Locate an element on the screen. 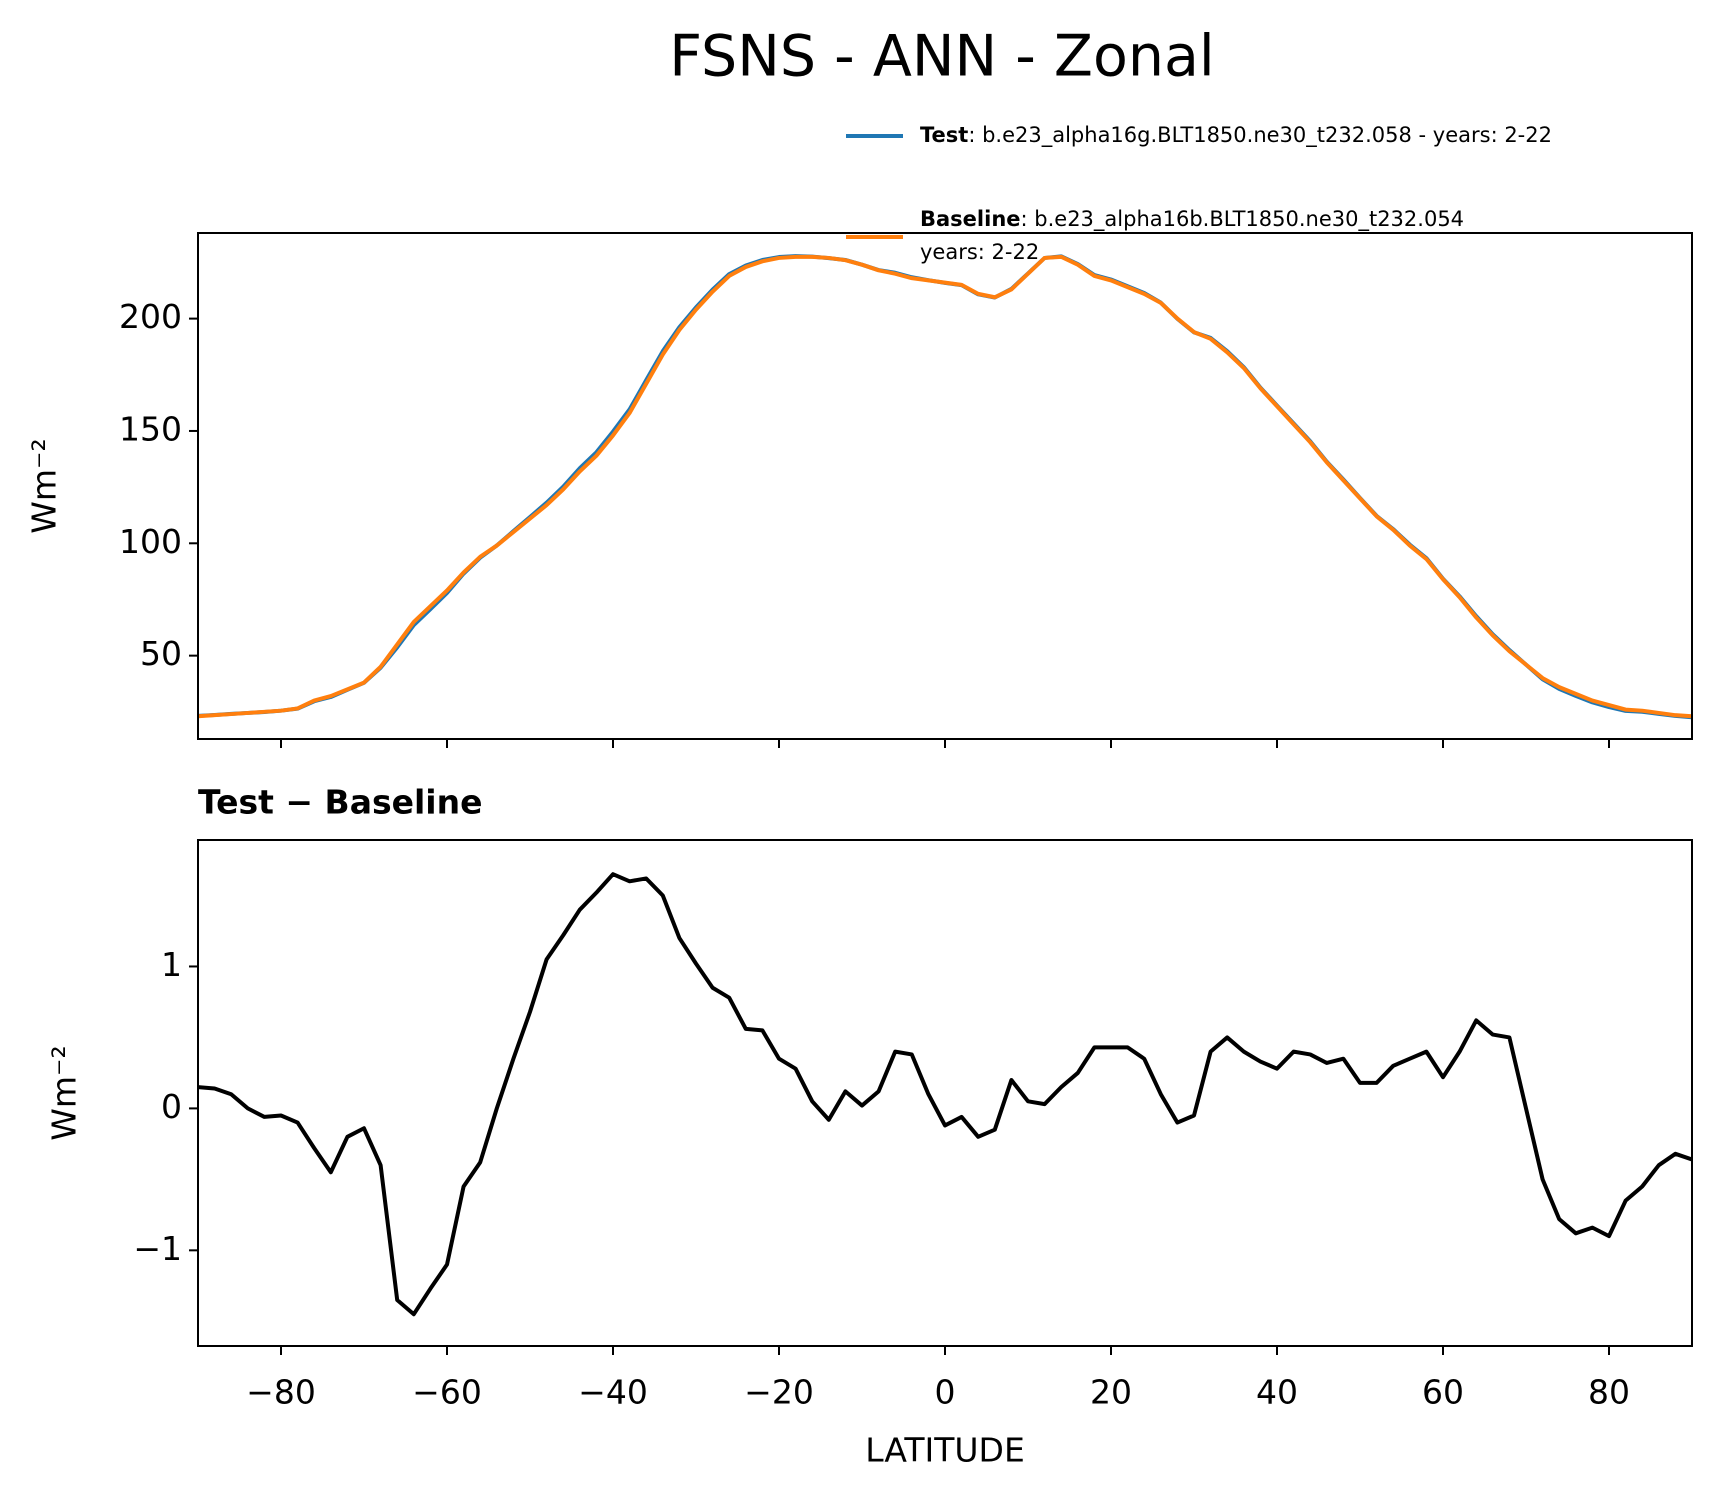 This screenshot has height=1496, width=1714. chart-title: FSNS - ANN - Zonal is located at coordinates (941, 57).